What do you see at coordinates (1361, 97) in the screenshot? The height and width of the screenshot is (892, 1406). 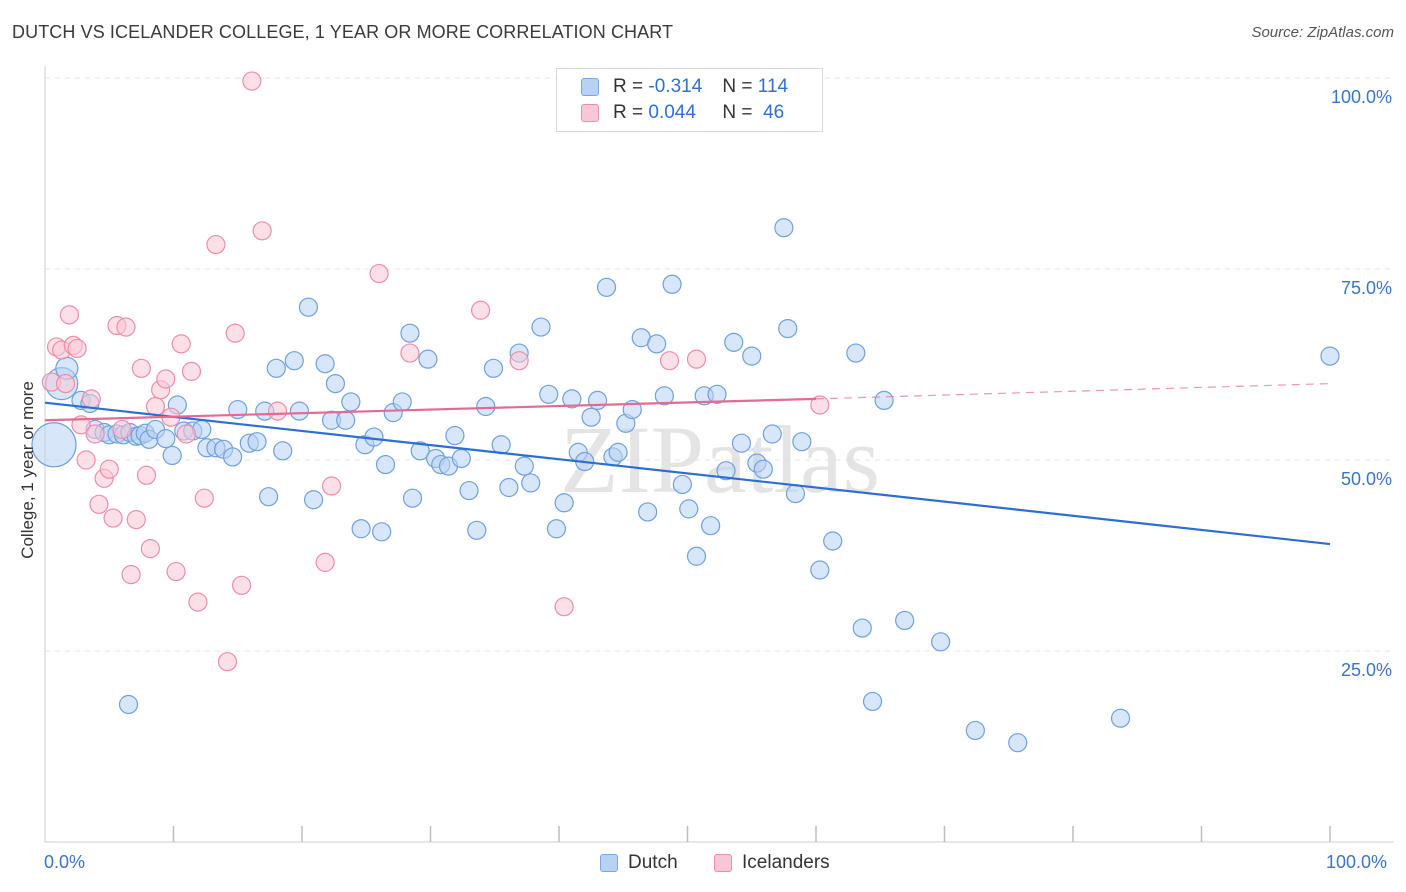 I see `y-tick-label: 100.0%` at bounding box center [1361, 97].